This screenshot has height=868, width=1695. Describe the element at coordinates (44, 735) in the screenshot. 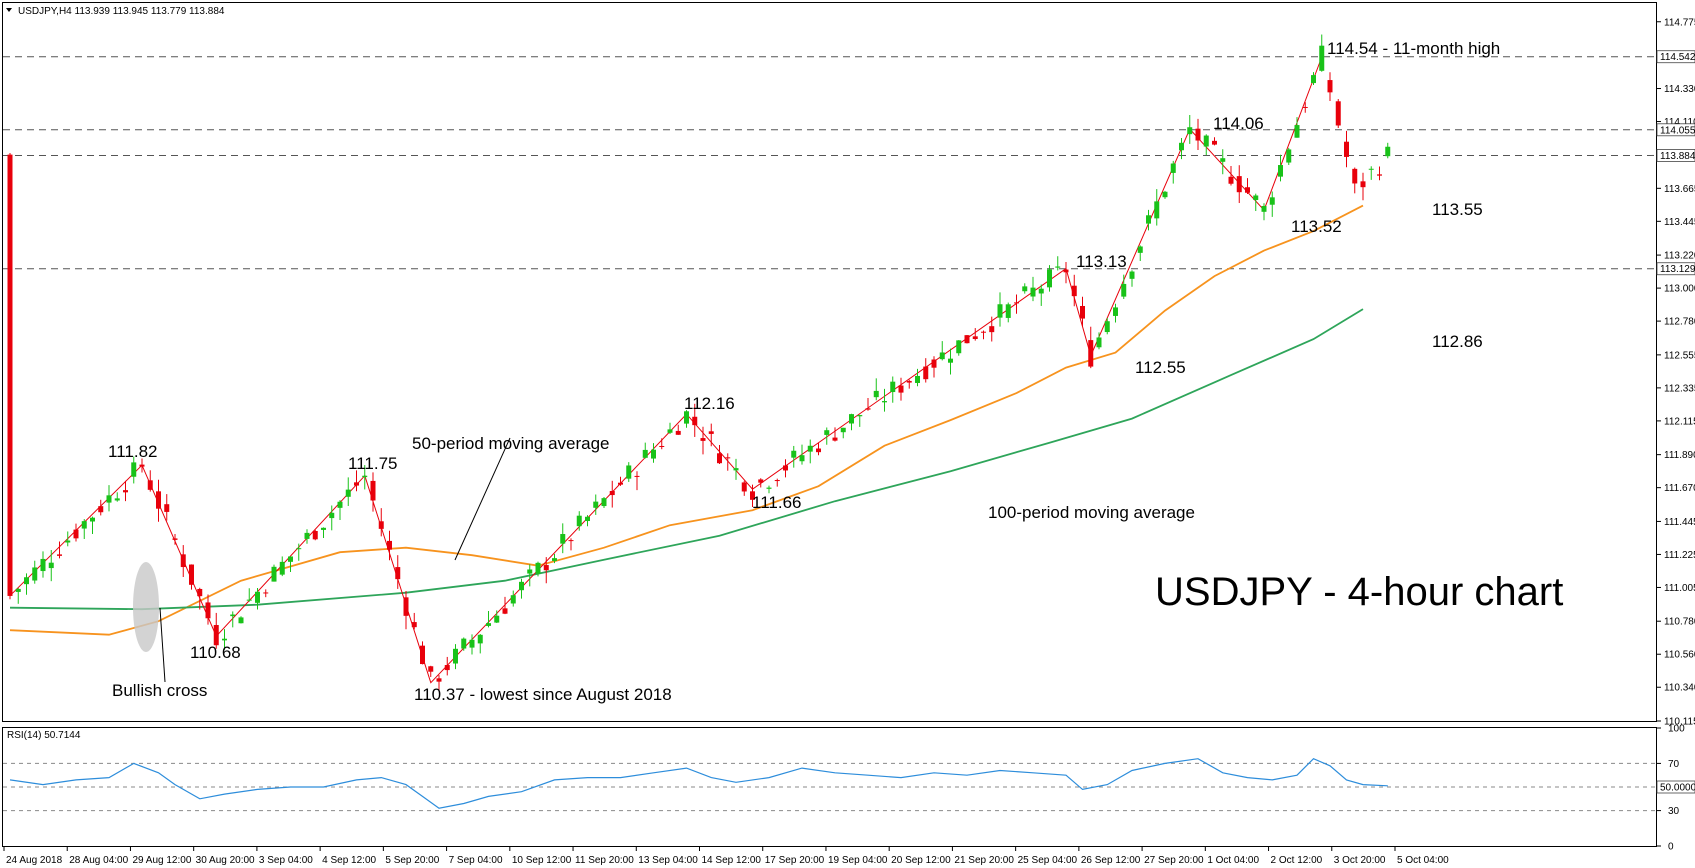

I see `rsi-header: RSI(14) 50.7144` at that location.